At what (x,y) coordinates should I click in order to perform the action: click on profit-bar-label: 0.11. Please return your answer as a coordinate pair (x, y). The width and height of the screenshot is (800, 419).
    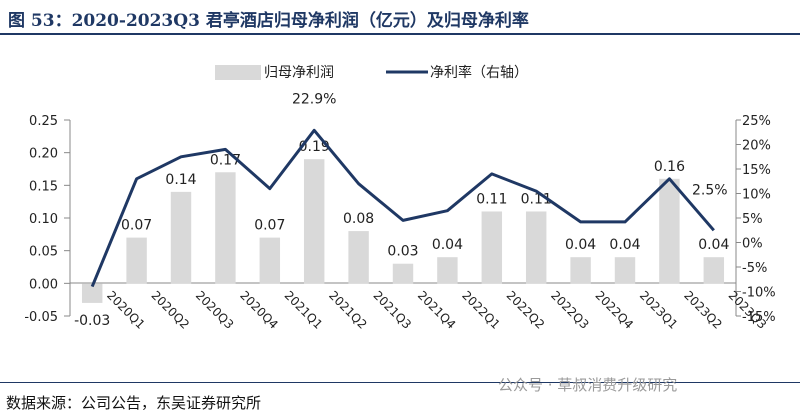
    Looking at the image, I should click on (491, 199).